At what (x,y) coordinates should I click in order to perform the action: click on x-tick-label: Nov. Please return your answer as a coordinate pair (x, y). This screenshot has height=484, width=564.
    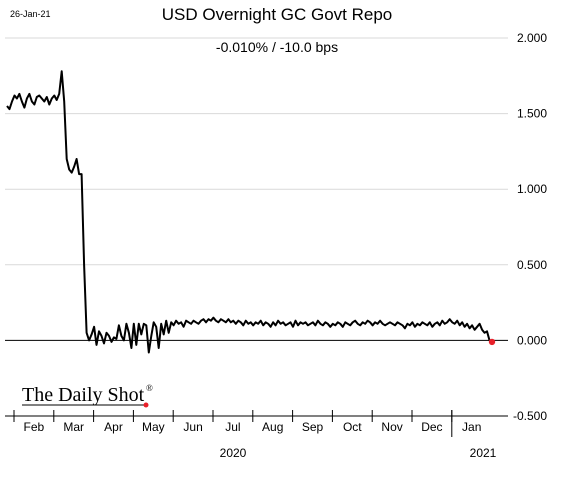
    Looking at the image, I should click on (391, 427).